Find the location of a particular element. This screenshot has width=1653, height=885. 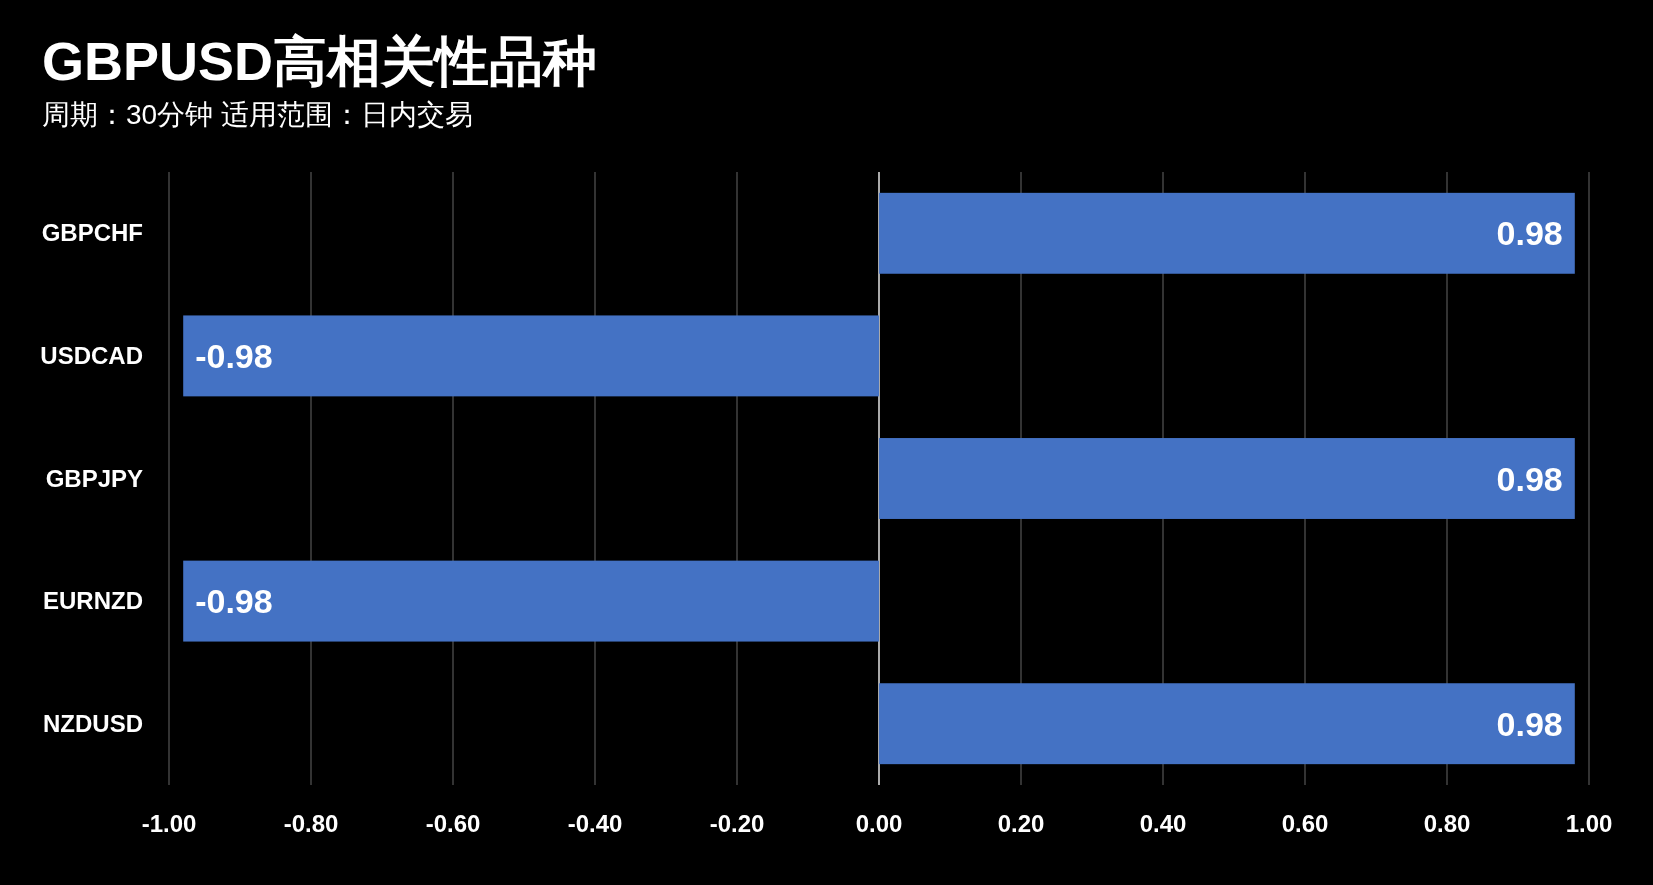

x-tick-label: -1.00 is located at coordinates (169, 823).